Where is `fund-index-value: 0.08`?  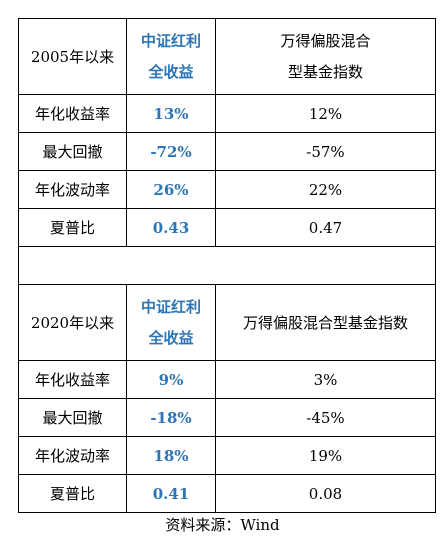 fund-index-value: 0.08 is located at coordinates (325, 493).